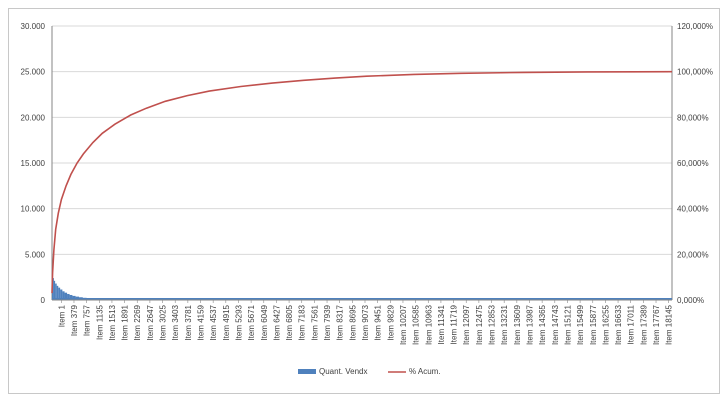 Image resolution: width=728 pixels, height=401 pixels. What do you see at coordinates (428, 324) in the screenshot?
I see `x-tick-label: Item 10963` at bounding box center [428, 324].